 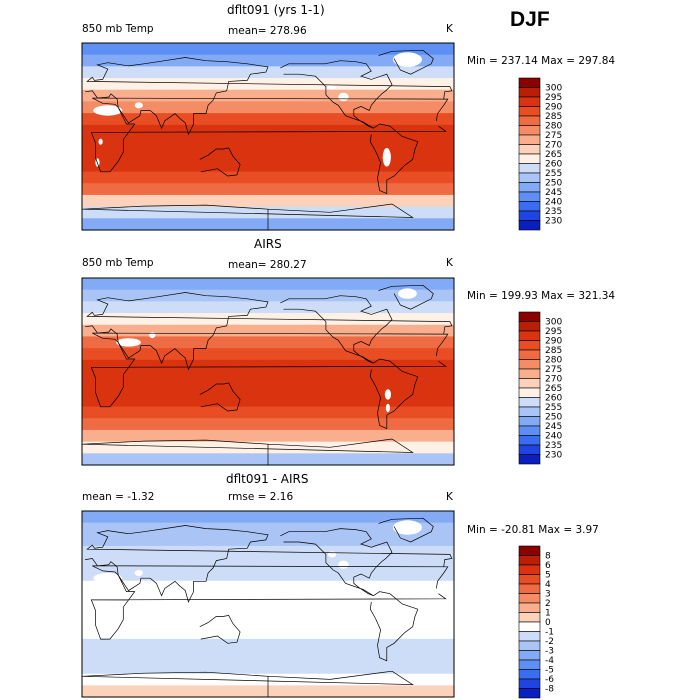 What do you see at coordinates (553, 155) in the screenshot?
I see `colorbar-tick-label: 265` at bounding box center [553, 155].